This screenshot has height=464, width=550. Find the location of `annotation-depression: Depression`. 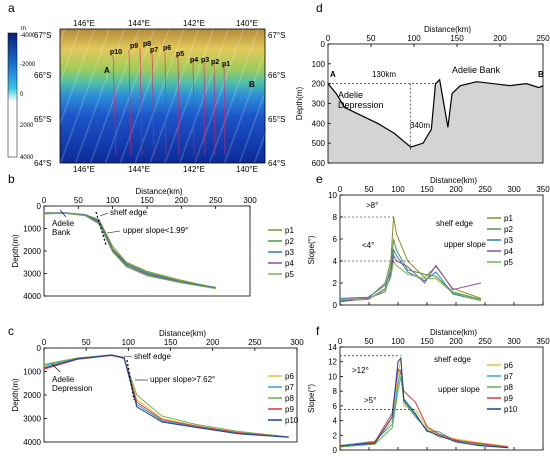

annotation-depression: Depression is located at coordinates (72, 388).